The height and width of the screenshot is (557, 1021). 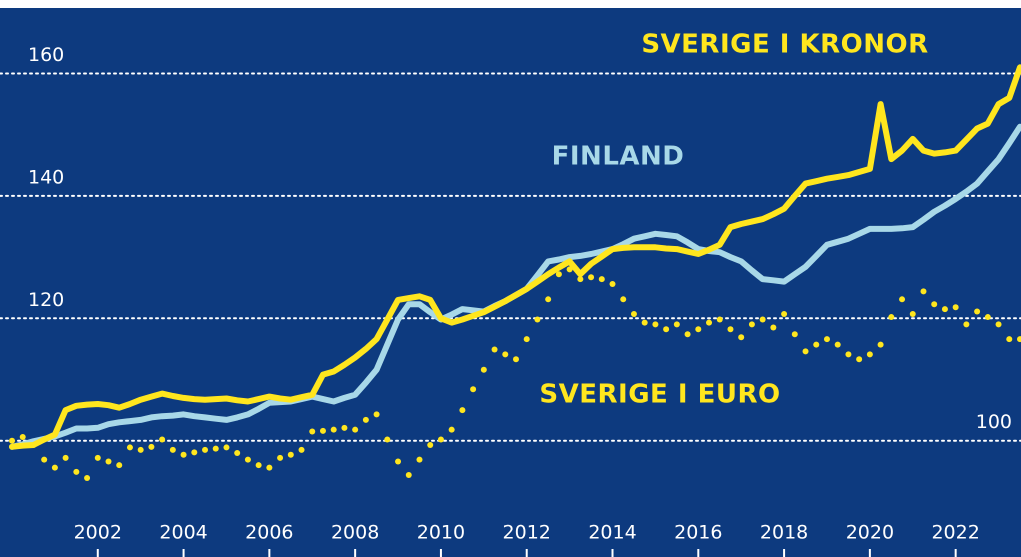 What do you see at coordinates (870, 533) in the screenshot?
I see `x-tick-label: 2020` at bounding box center [870, 533].